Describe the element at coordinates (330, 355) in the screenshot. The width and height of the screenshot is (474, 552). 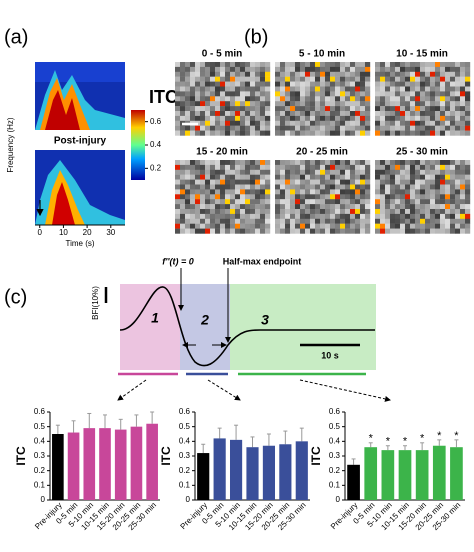
I see `scale-label: 10 s` at that location.